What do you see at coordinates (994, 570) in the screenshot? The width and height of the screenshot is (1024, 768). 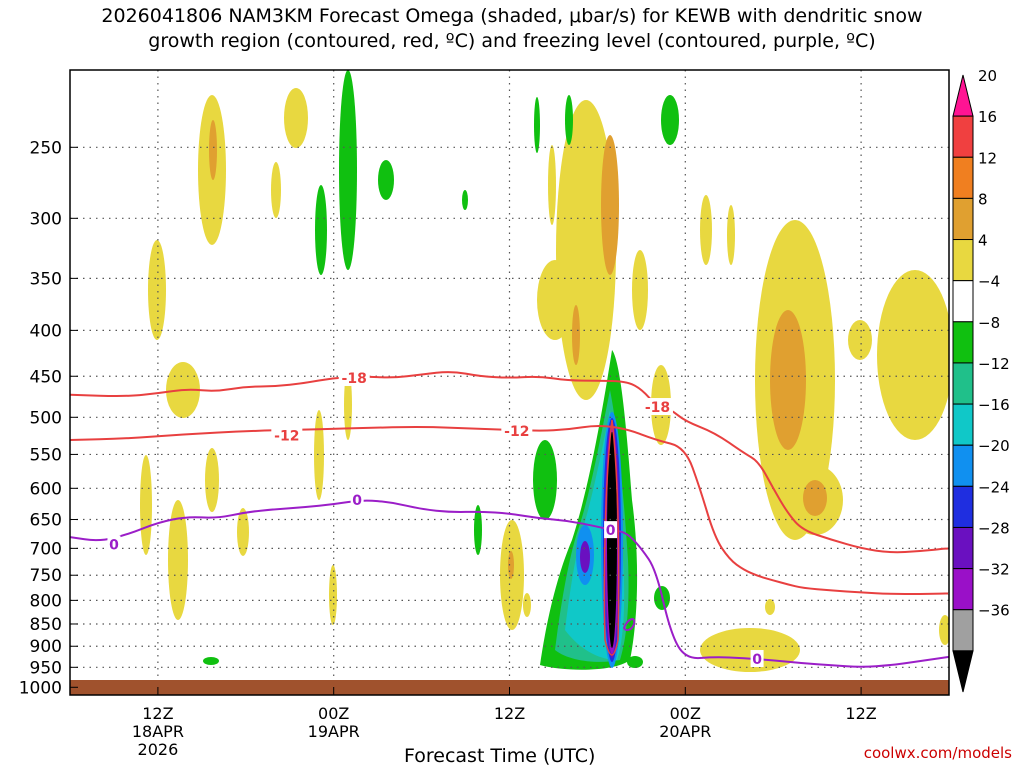 I see `colorbar-label: −32` at bounding box center [994, 570].